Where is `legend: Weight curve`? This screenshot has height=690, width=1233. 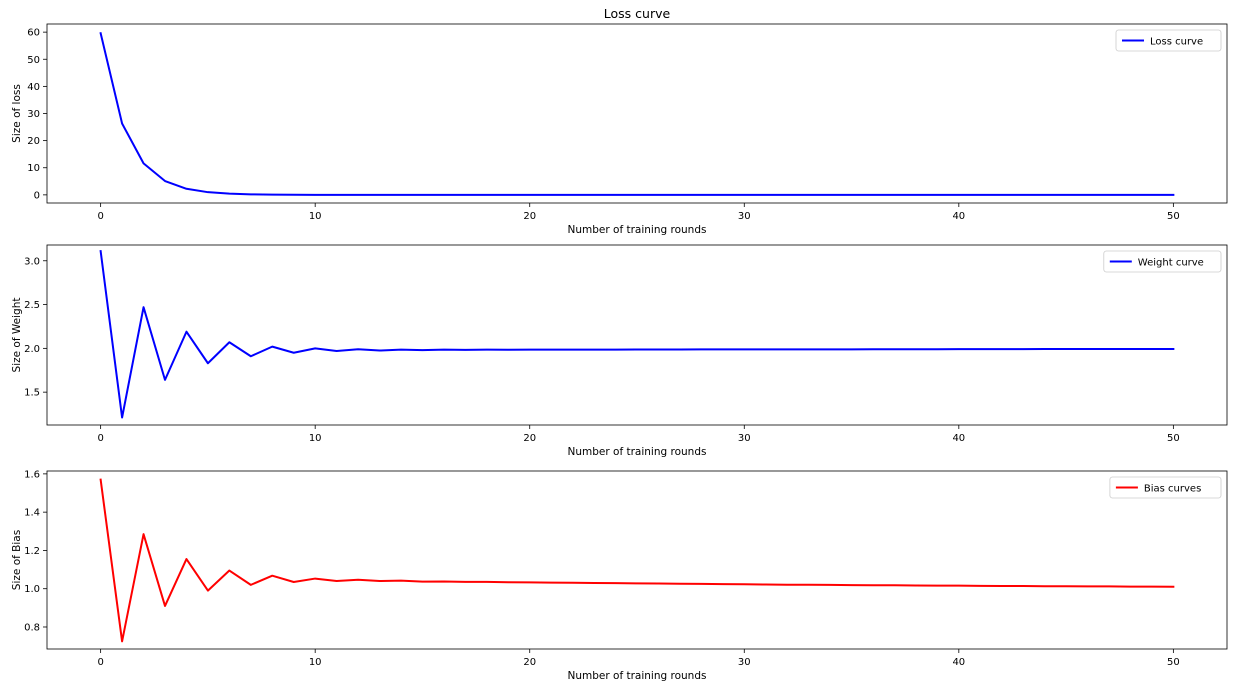
legend: Weight curve is located at coordinates (1162, 261).